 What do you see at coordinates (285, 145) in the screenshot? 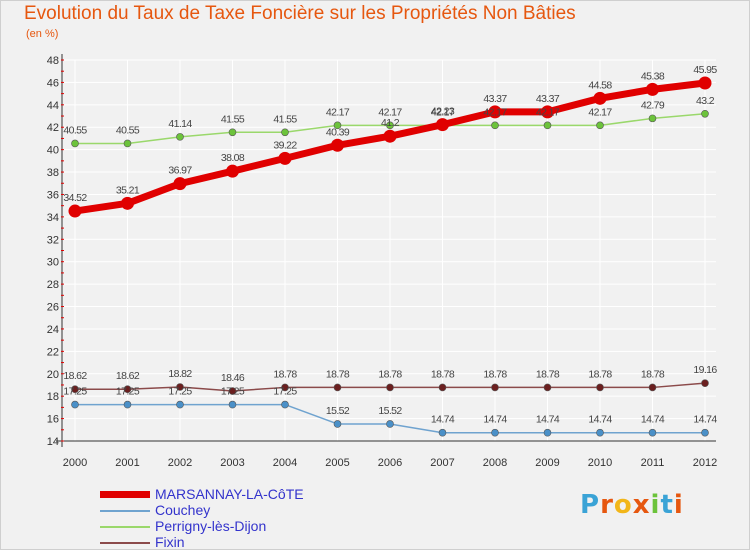
I see `data-label: 39.22` at bounding box center [285, 145].